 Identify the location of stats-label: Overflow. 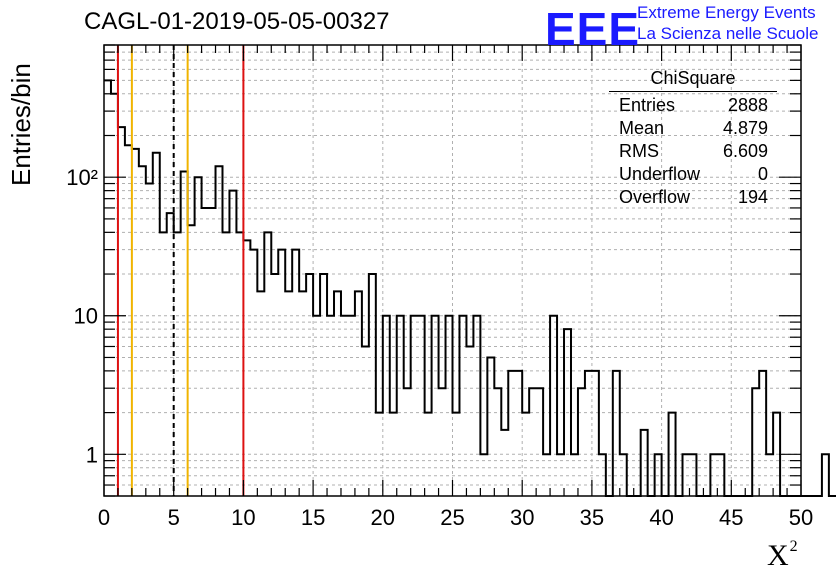
(655, 197).